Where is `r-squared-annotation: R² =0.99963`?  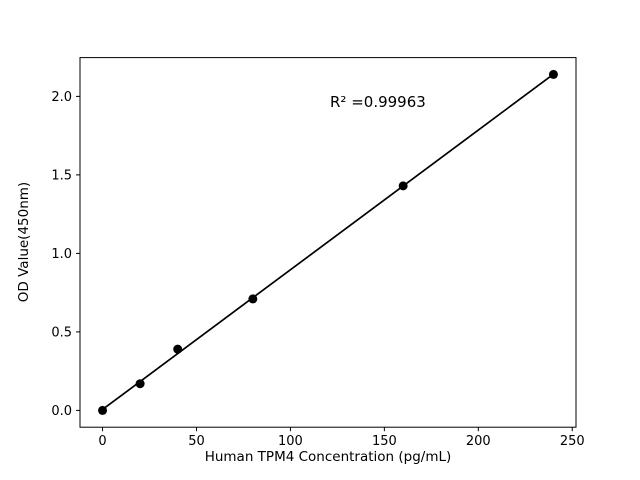
r-squared-annotation: R² =0.99963 is located at coordinates (378, 102).